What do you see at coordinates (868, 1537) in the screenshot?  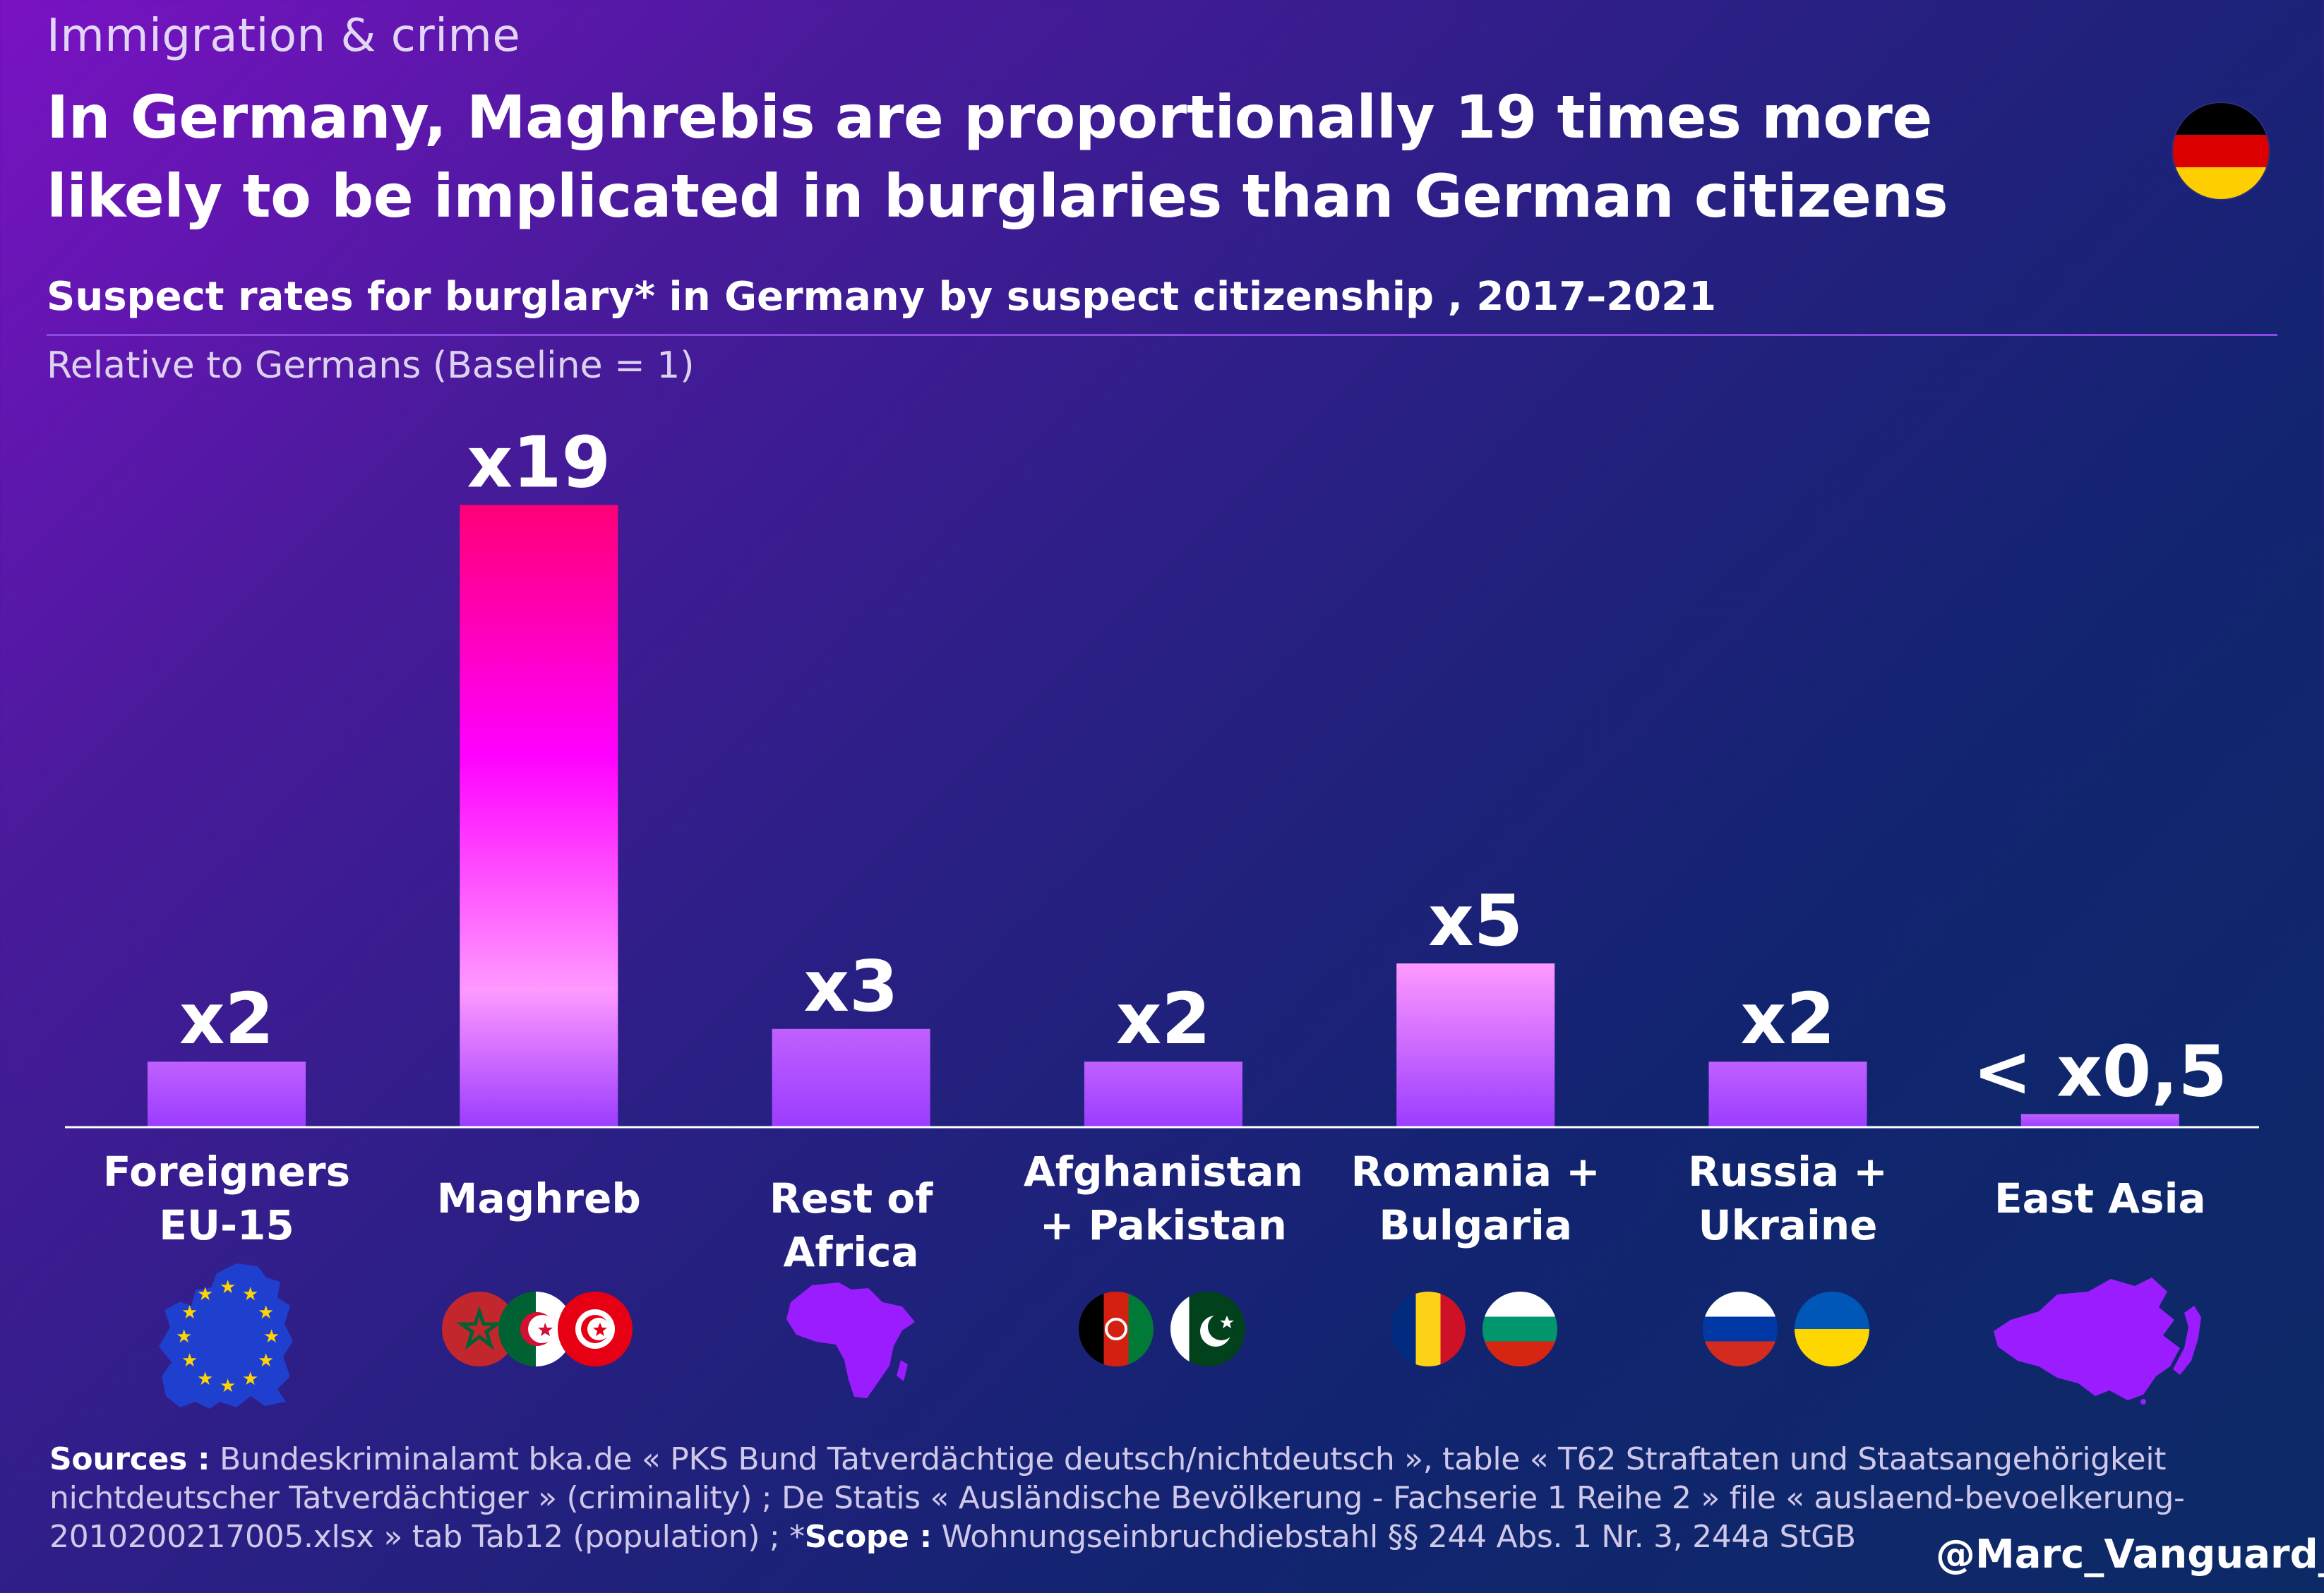 I see `scope-label: Scope :` at bounding box center [868, 1537].